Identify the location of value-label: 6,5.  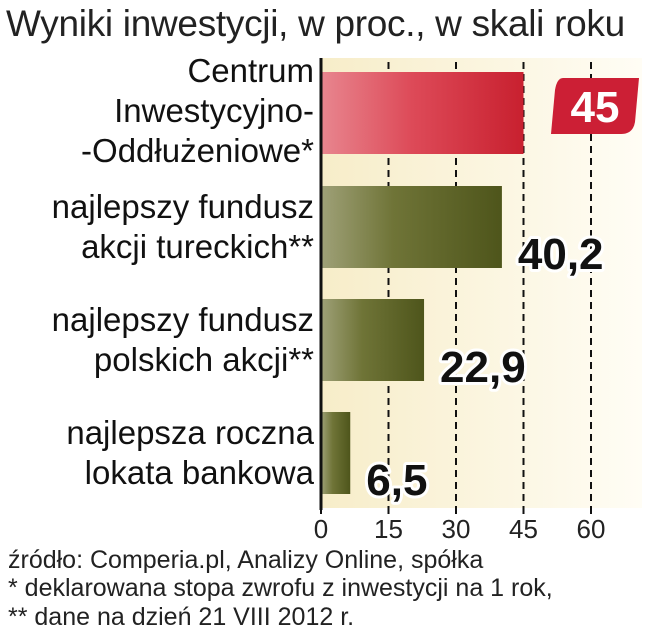
(396, 480).